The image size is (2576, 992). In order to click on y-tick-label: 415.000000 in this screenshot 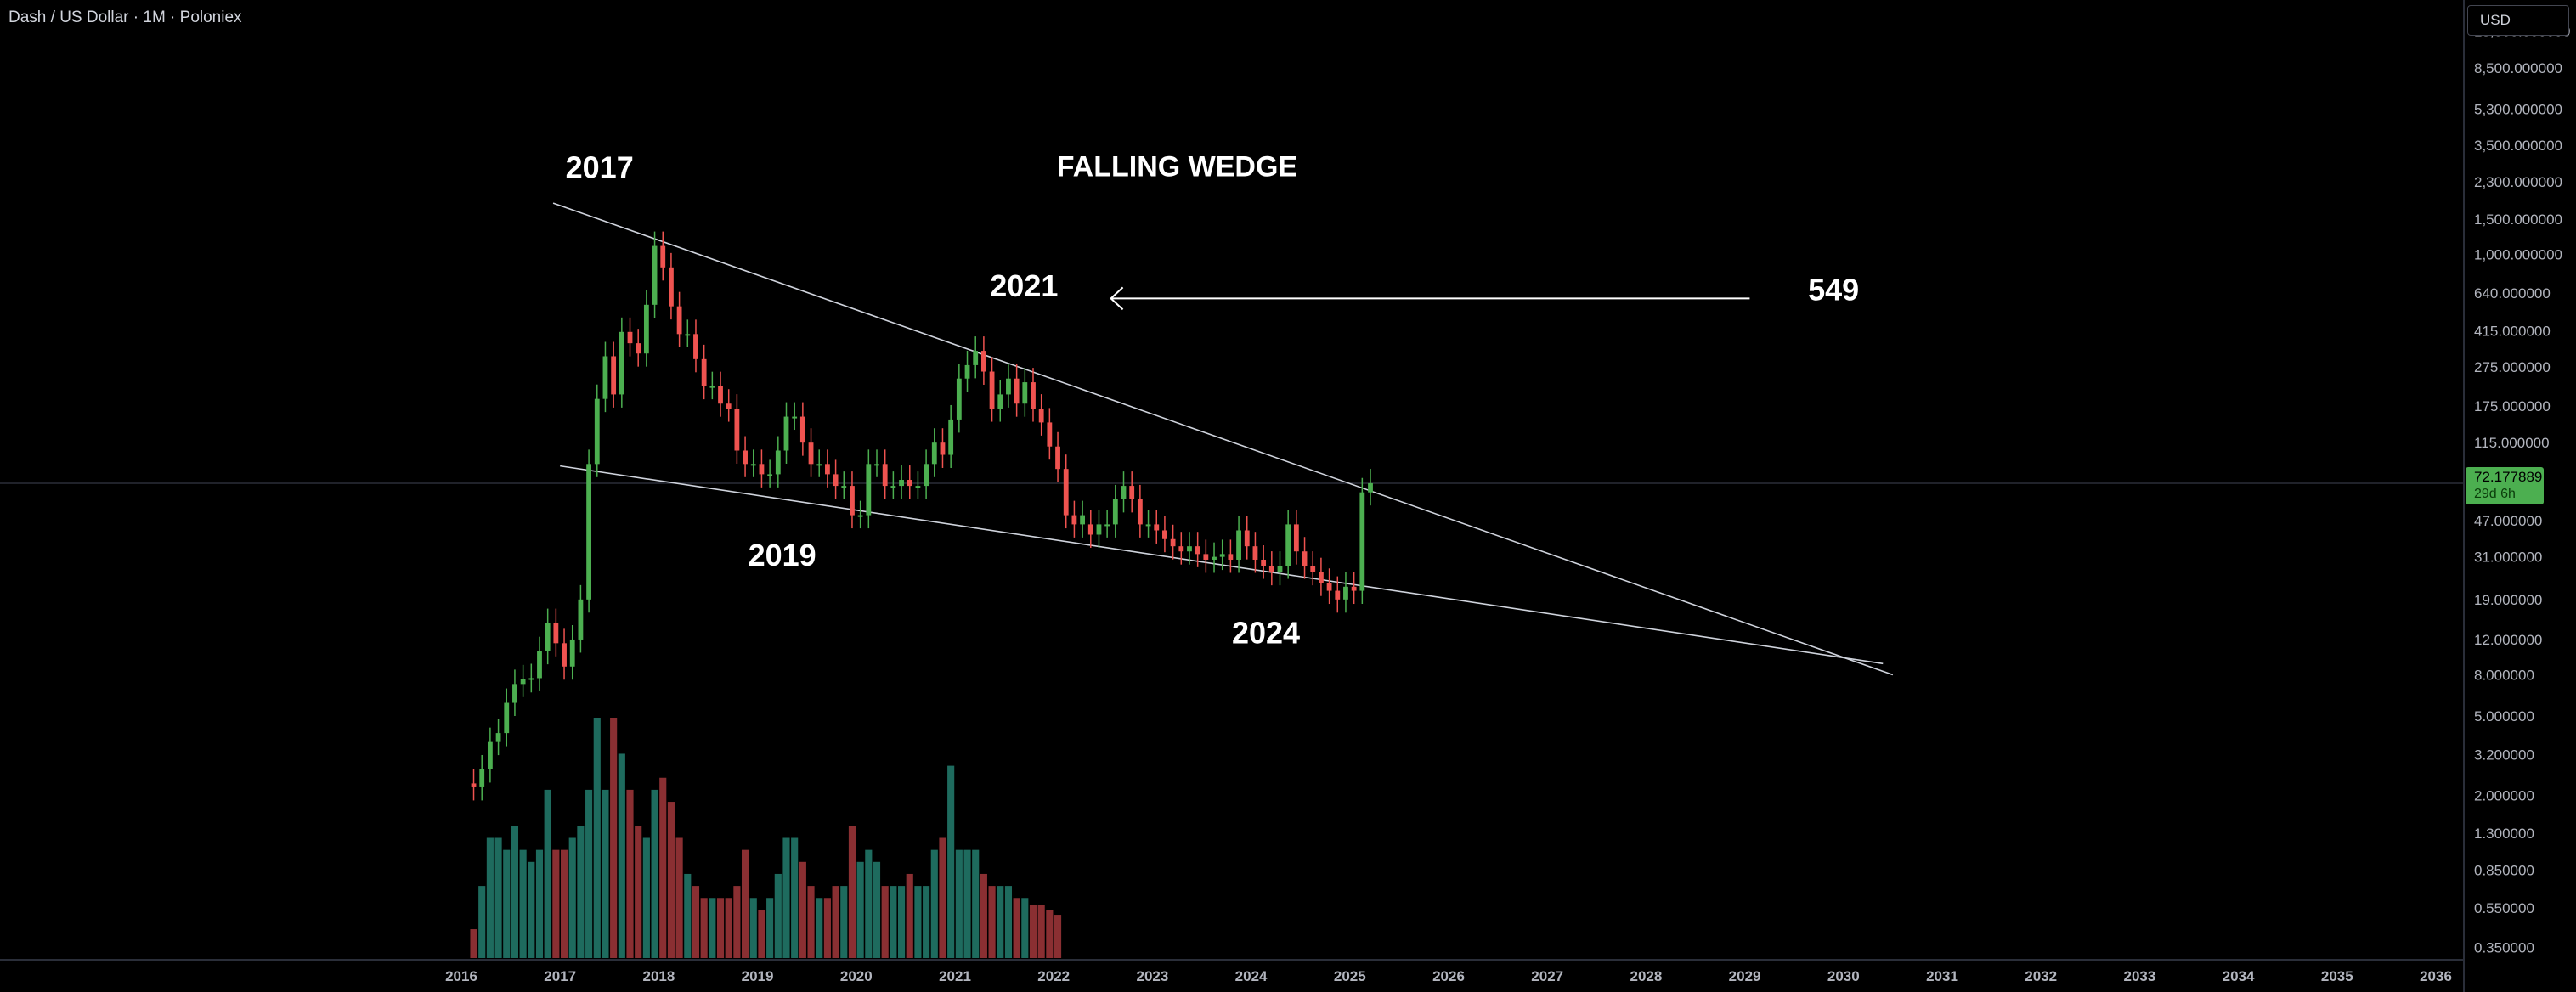, I will do `click(2512, 332)`.